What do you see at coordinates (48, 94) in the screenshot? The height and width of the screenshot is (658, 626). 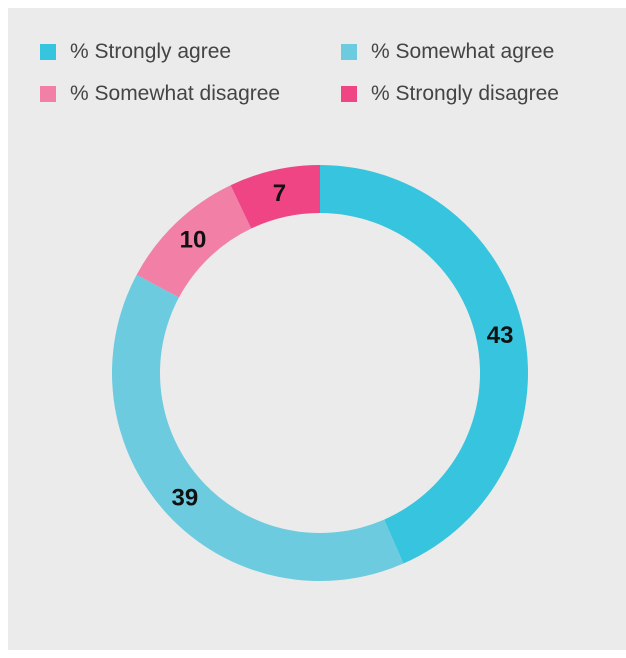 I see `legend-swatch-somewhat-disagree` at bounding box center [48, 94].